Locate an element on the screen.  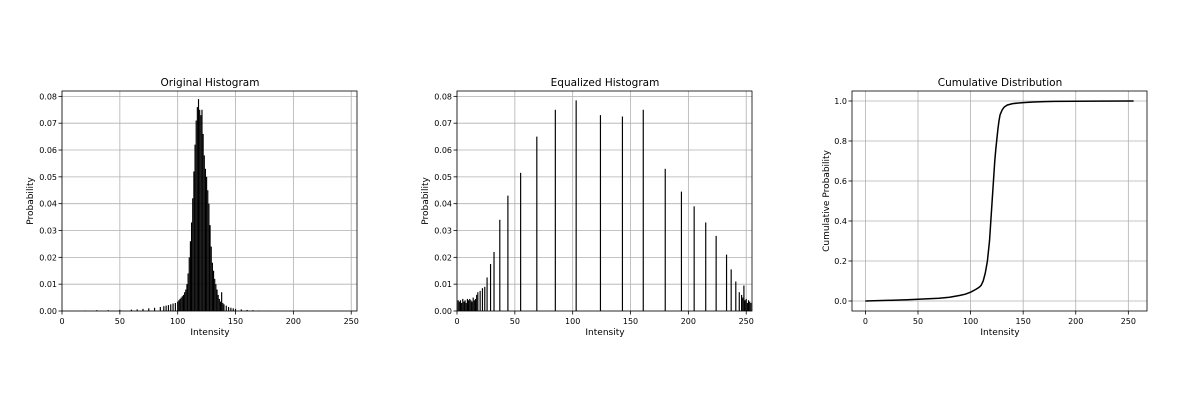
panel-title: Original Histogram is located at coordinates (210, 83).